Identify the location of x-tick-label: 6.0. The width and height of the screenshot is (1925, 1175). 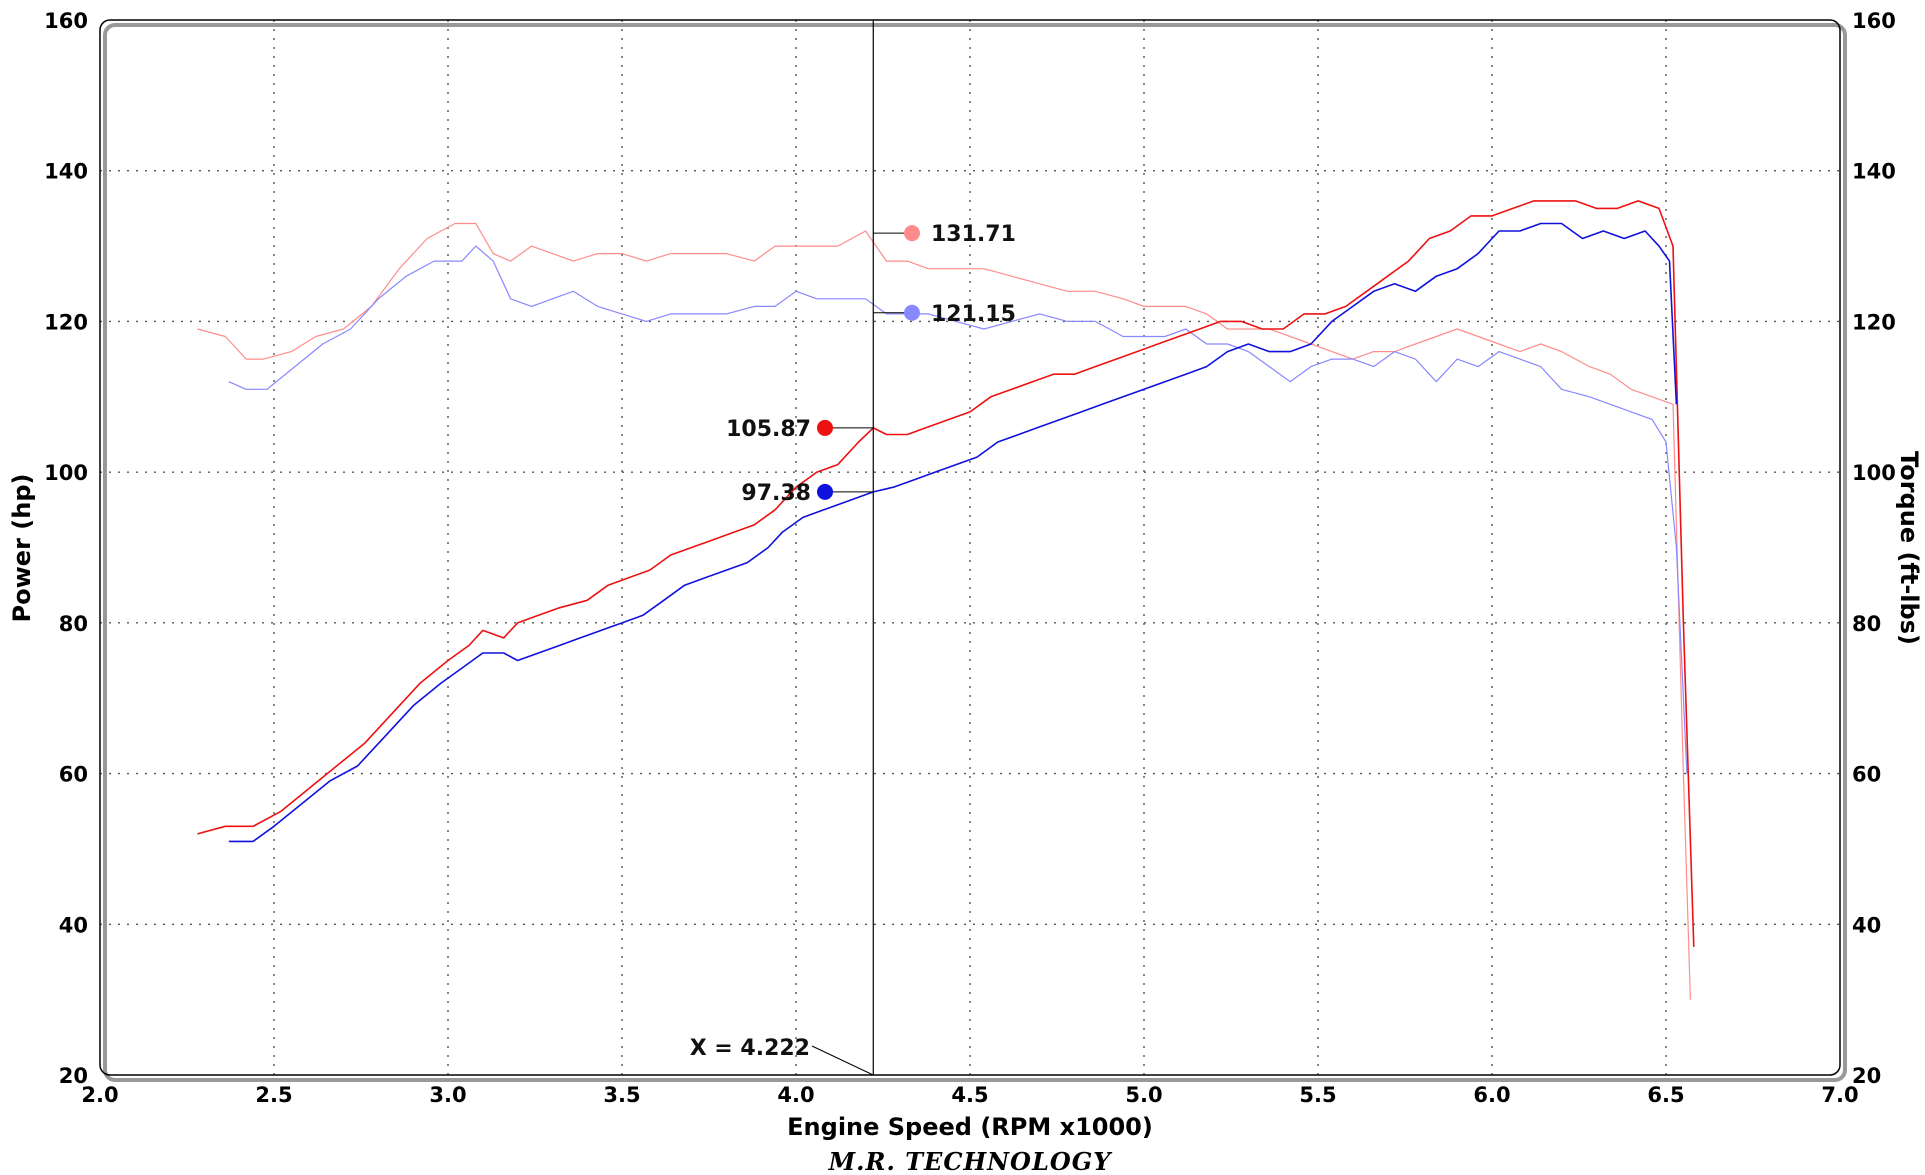
(1491, 1095).